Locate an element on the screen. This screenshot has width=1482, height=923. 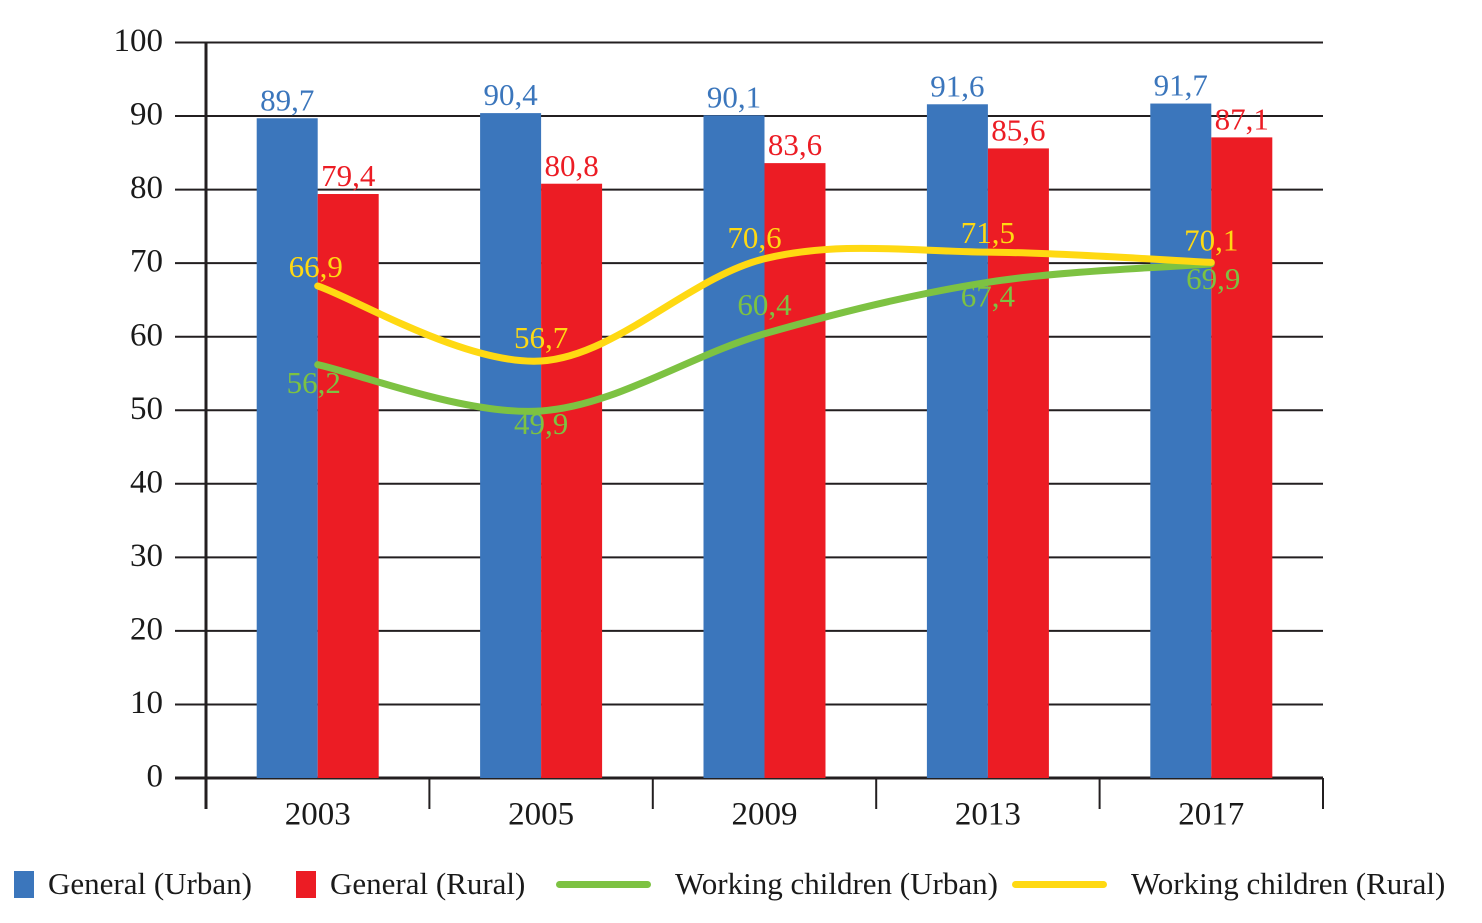
line-working-rural is located at coordinates (764, 304).